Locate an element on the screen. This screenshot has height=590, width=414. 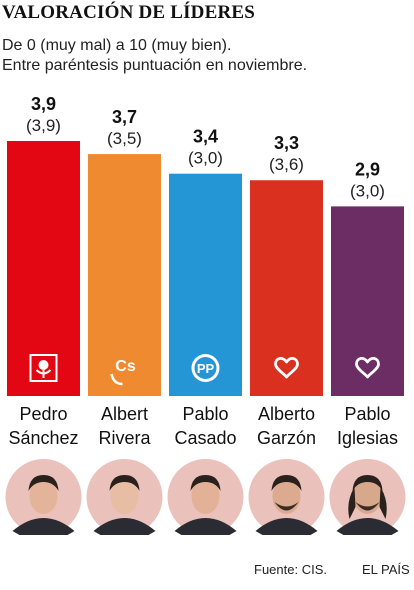
pp-logo-icon: PP is located at coordinates (205, 368).